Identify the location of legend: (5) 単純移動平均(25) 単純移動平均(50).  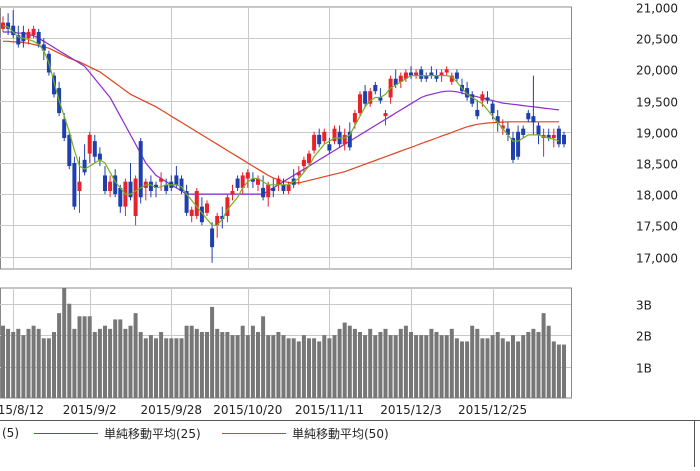
(350, 443).